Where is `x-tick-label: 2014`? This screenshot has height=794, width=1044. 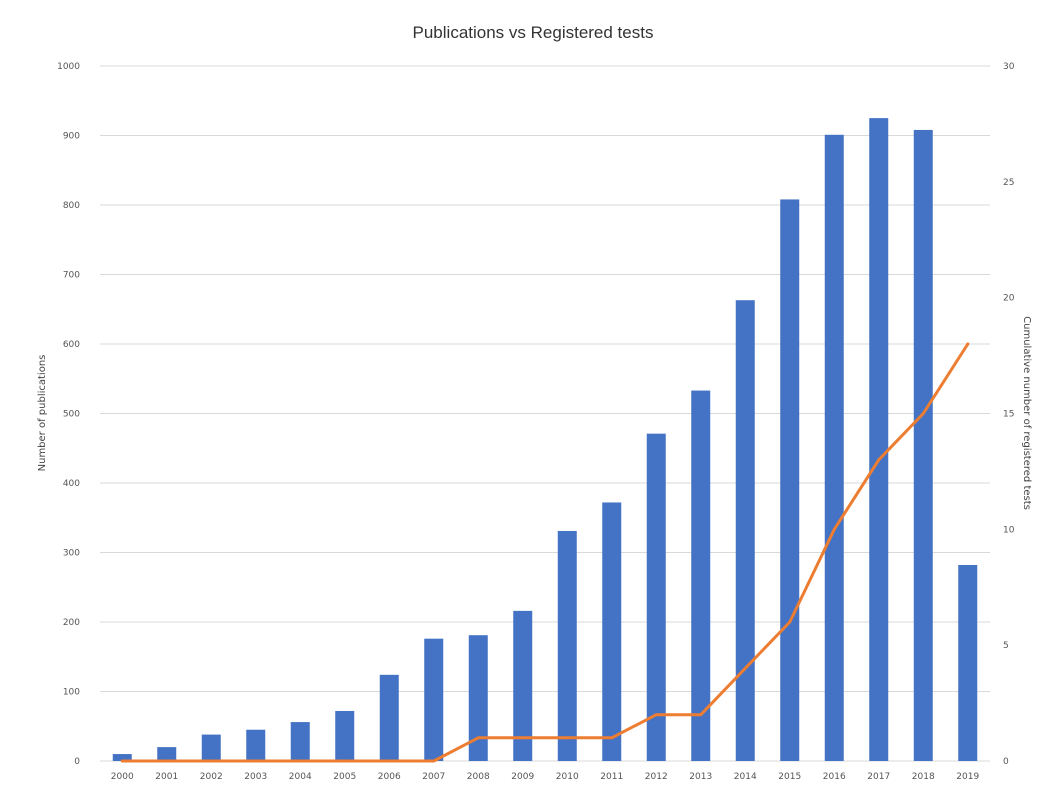 x-tick-label: 2014 is located at coordinates (745, 777).